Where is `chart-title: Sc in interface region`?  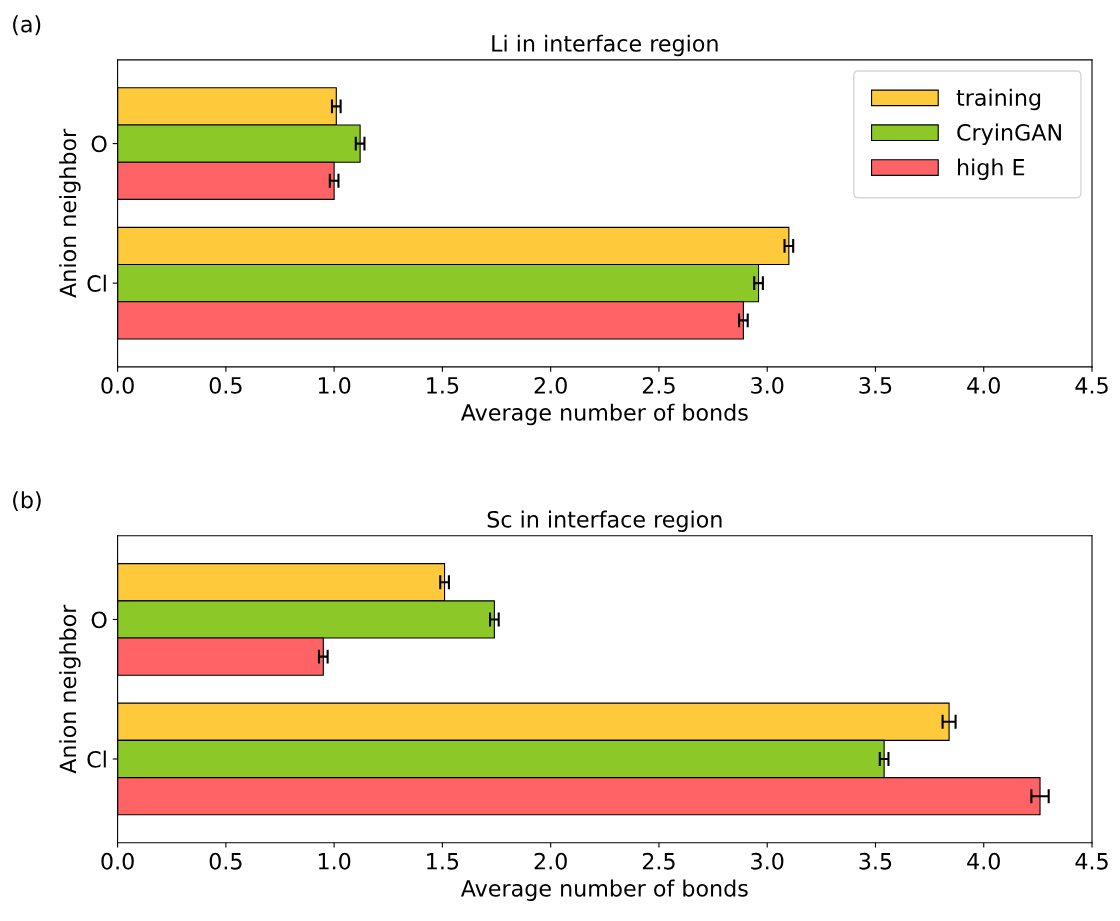
chart-title: Sc in interface region is located at coordinates (604, 521).